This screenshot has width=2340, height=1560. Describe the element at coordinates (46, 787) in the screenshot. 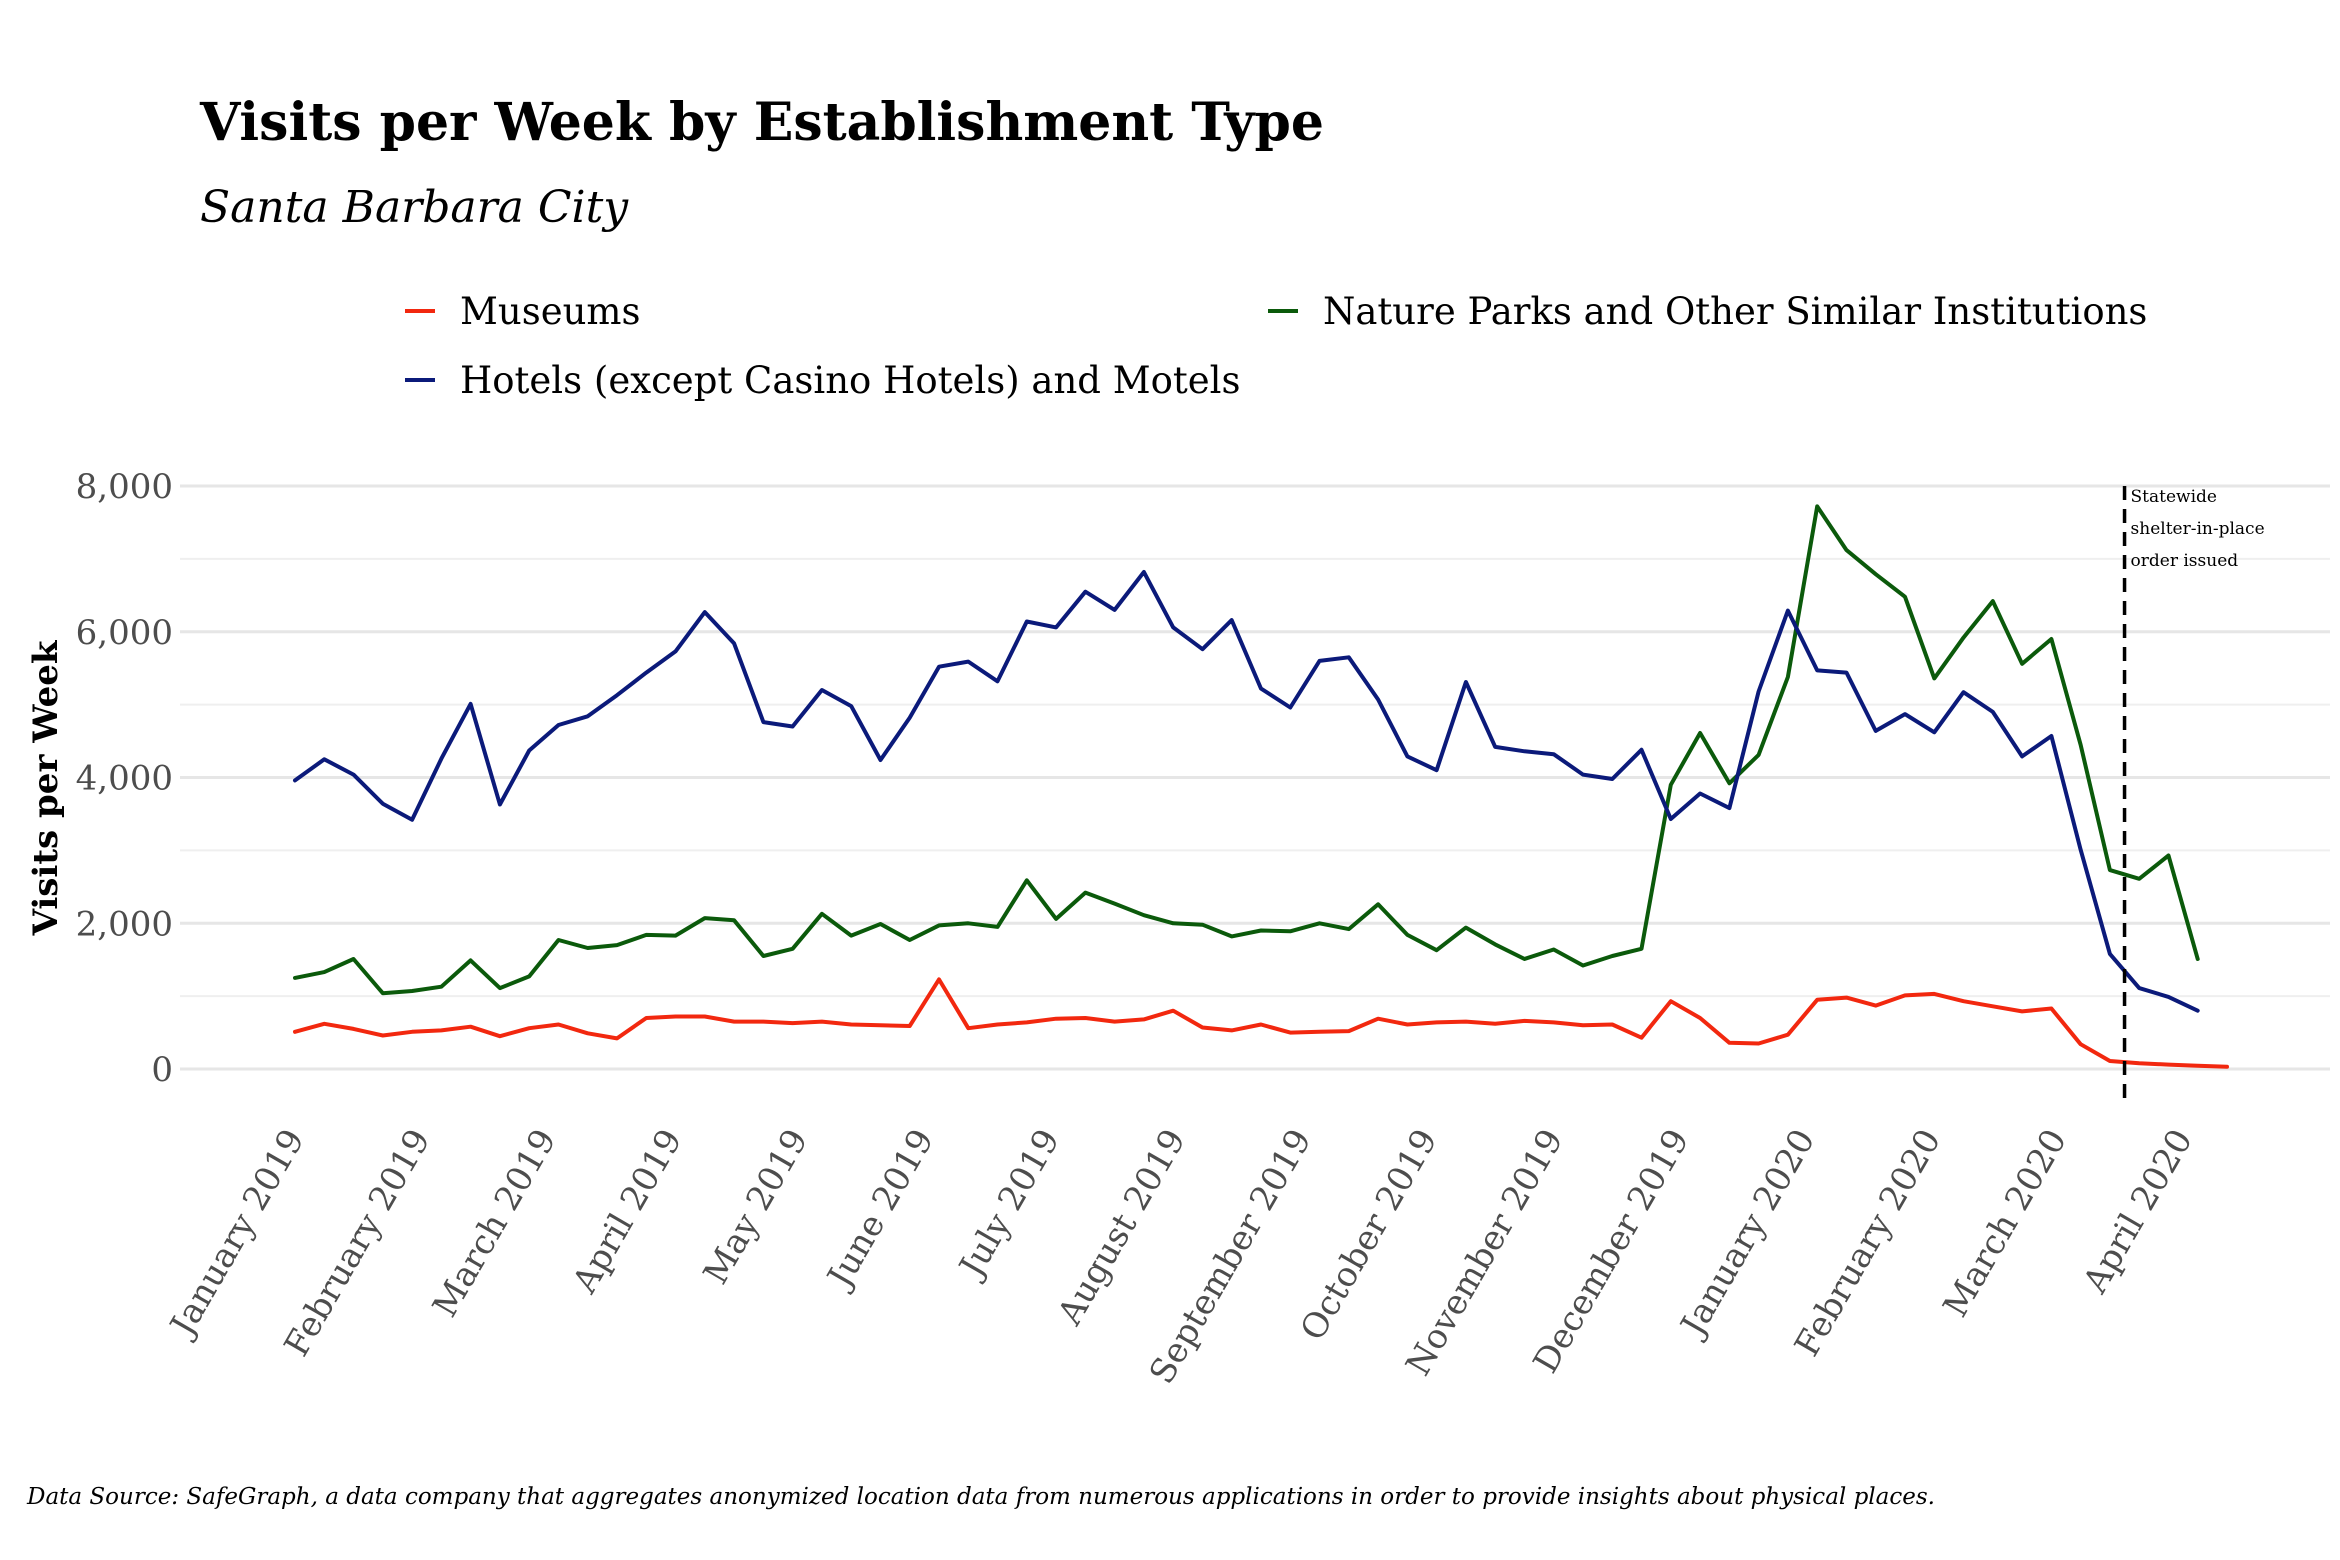

I see `y-axis-label: Visits per Week` at that location.